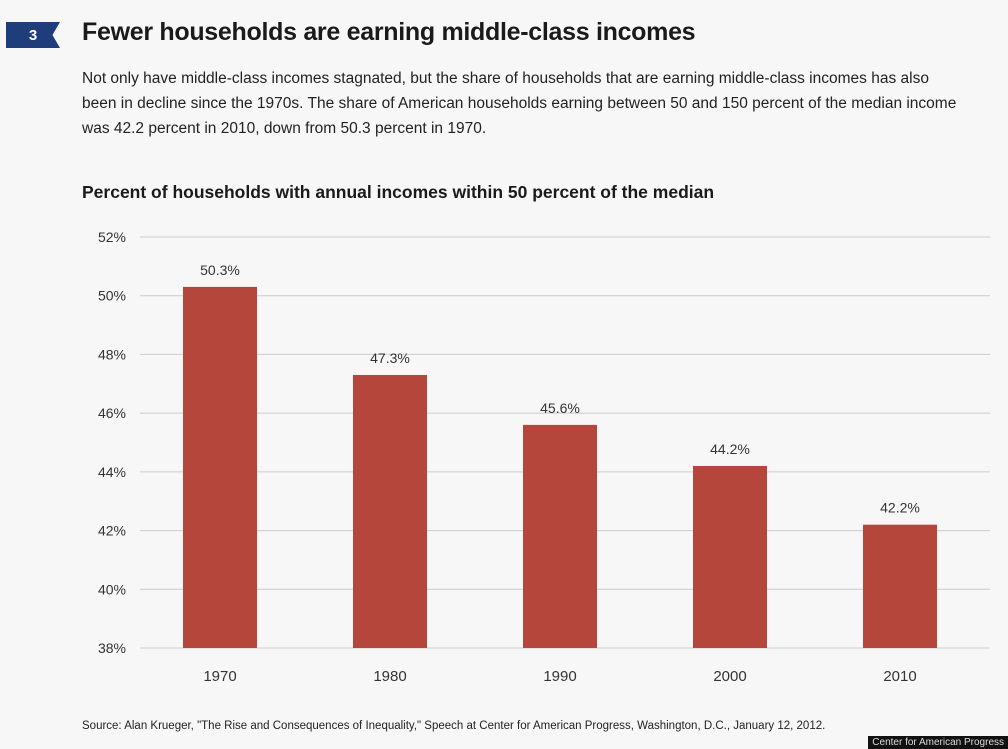 This screenshot has height=749, width=1008. Describe the element at coordinates (112, 296) in the screenshot. I see `y-tick-label: 50%` at that location.